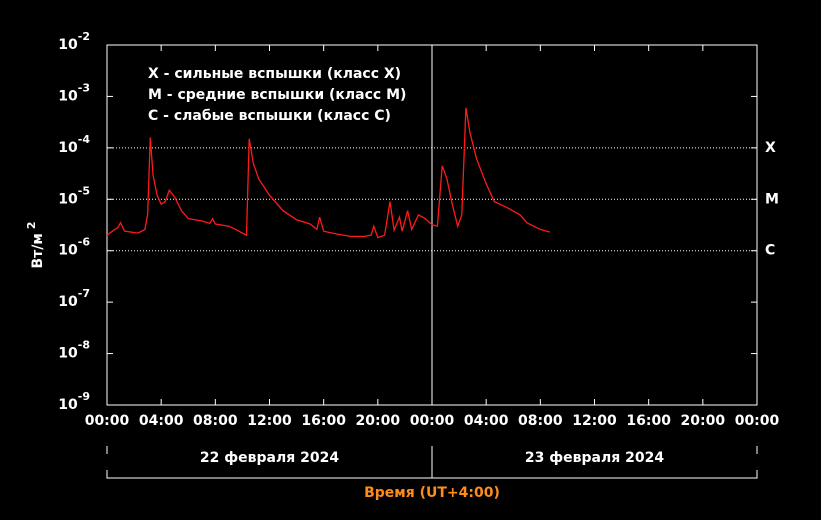 The image size is (821, 520). I want to click on class-label: M, so click(772, 199).